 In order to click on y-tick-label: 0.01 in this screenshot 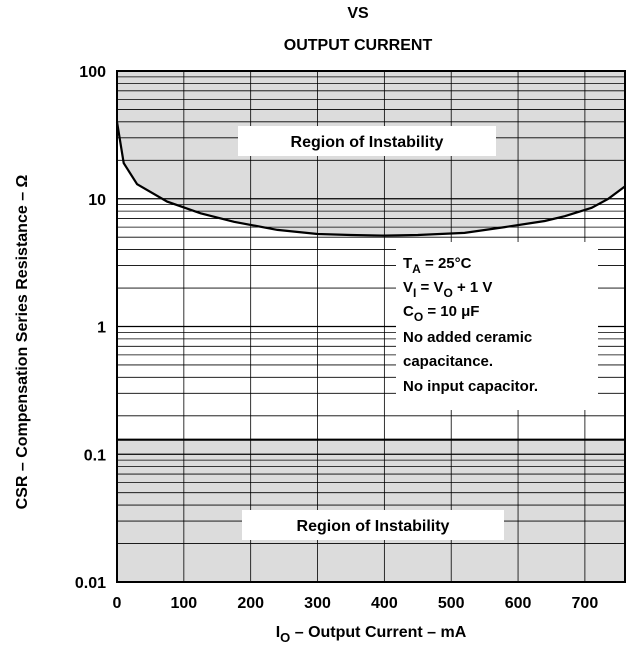, I will do `click(90, 583)`.